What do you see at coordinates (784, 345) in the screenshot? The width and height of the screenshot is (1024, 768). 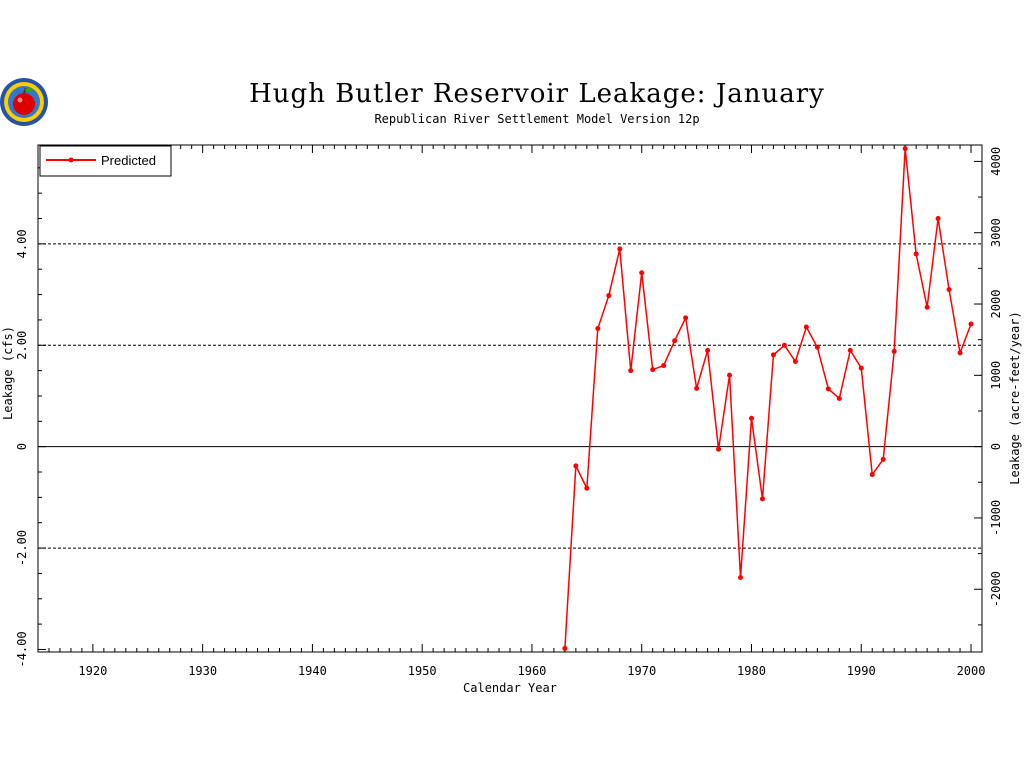 I see `data-point-1983` at bounding box center [784, 345].